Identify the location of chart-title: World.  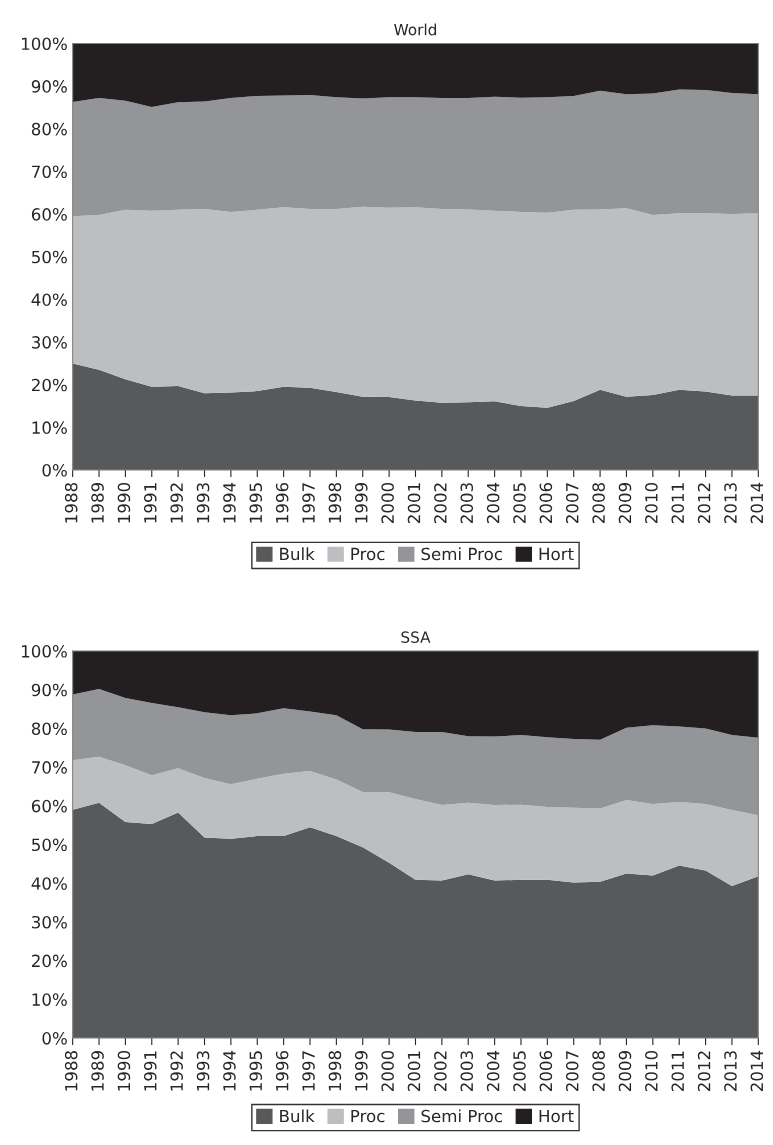
(415, 29).